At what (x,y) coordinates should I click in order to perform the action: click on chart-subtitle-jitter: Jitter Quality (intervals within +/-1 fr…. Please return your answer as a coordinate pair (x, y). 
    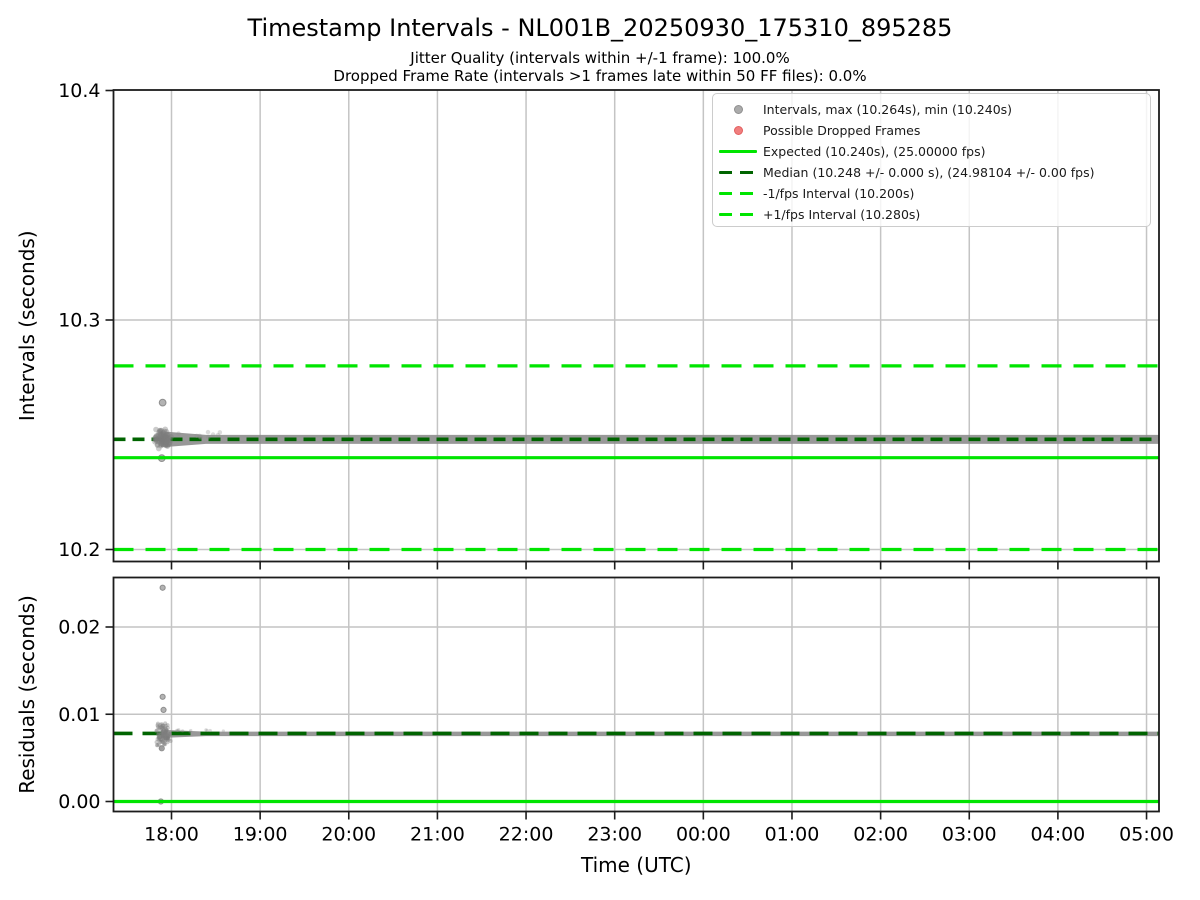
    Looking at the image, I should click on (600, 58).